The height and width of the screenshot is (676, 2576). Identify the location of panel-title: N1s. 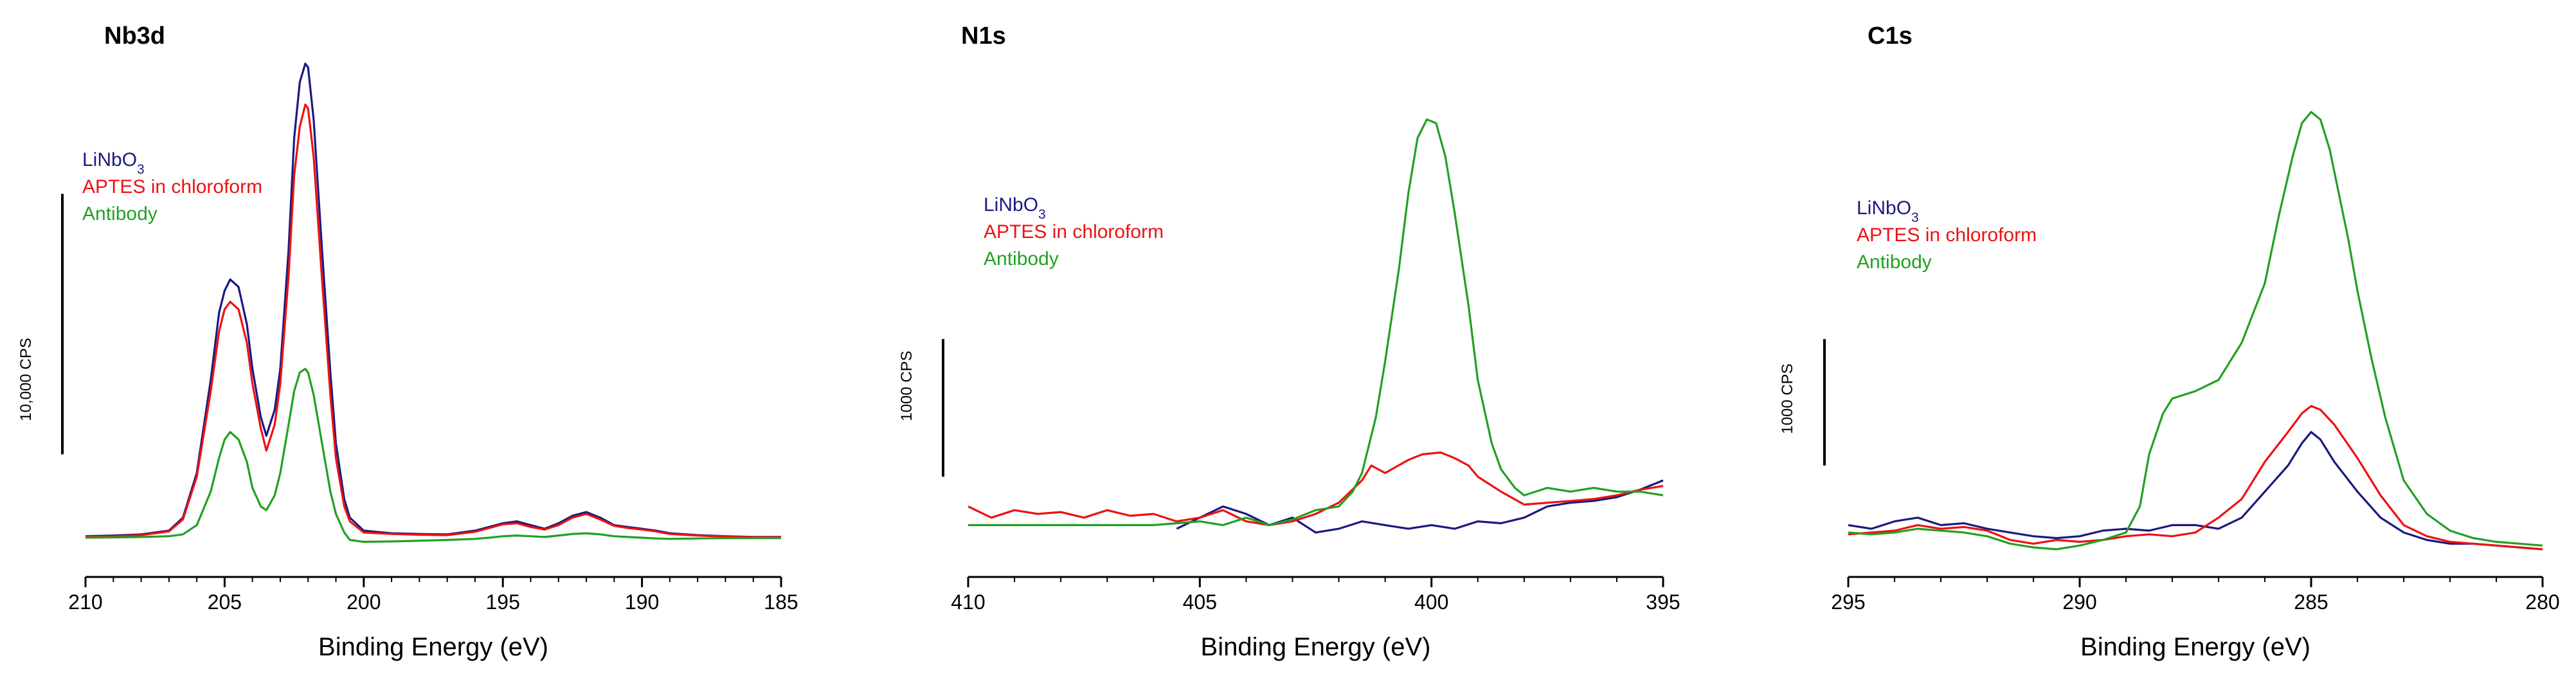
(983, 36).